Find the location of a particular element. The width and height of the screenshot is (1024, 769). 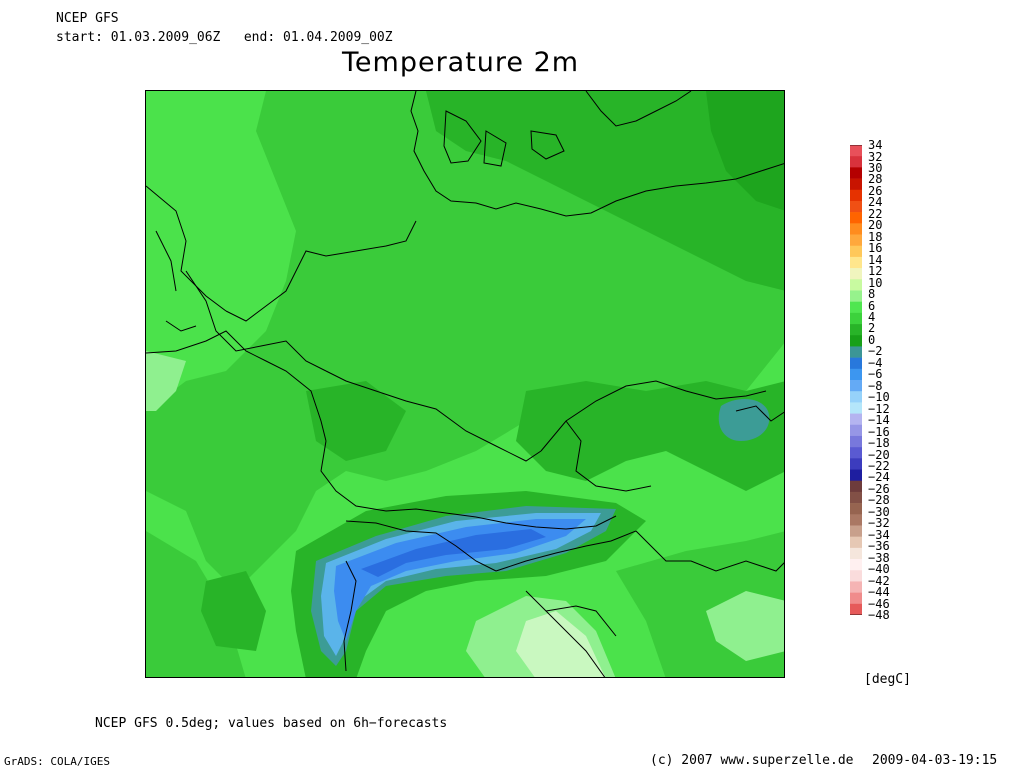

start-value: 01.03.2009_06Z is located at coordinates (165, 37).